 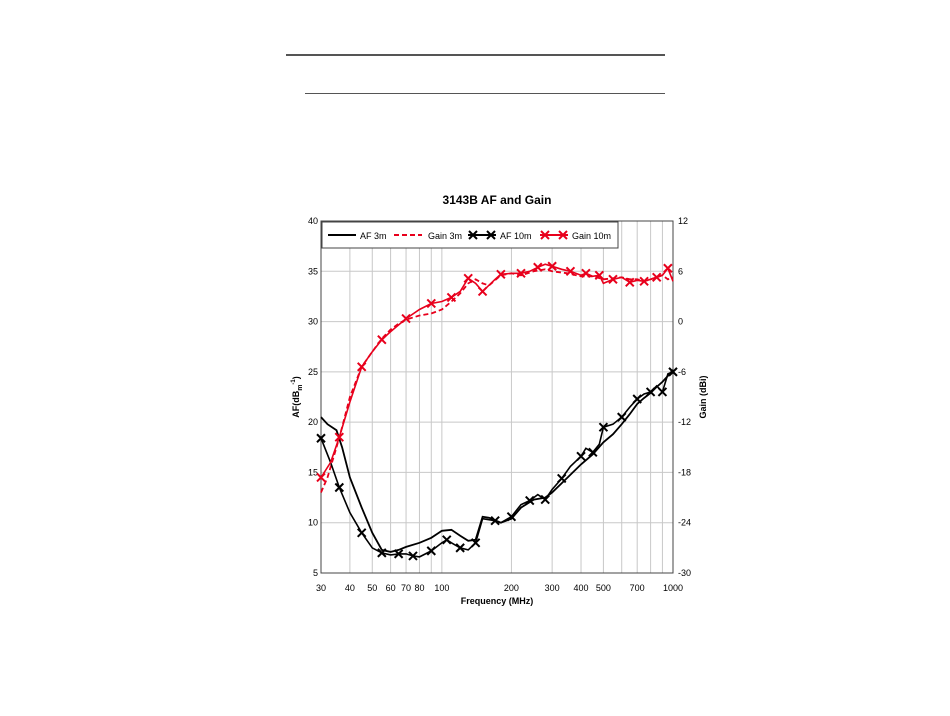 I want to click on x-tick-label: 40, so click(x=350, y=588).